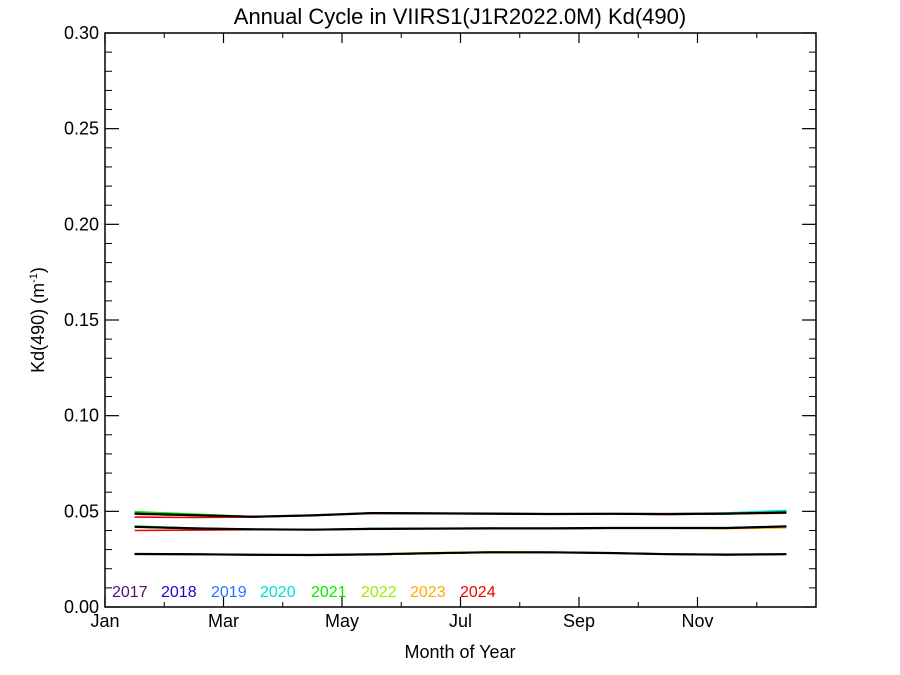 This screenshot has width=900, height=675. I want to click on x-tick-label: Jan, so click(104, 621).